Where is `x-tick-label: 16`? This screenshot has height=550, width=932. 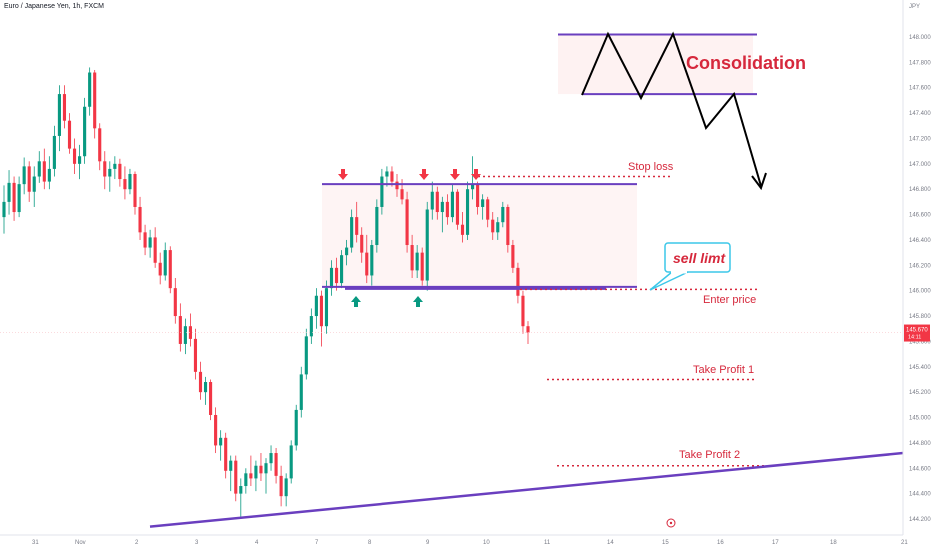
x-tick-label: 16 is located at coordinates (720, 543).